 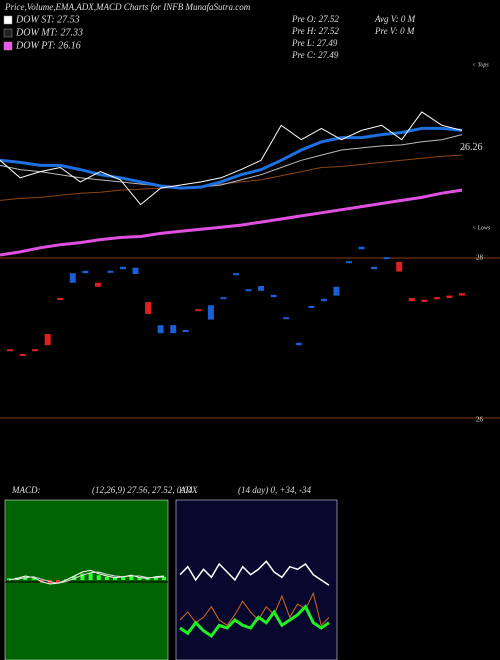 What do you see at coordinates (188, 490) in the screenshot?
I see `adx-label: ADX` at bounding box center [188, 490].